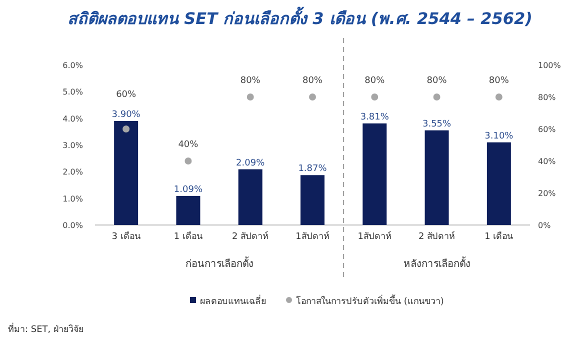 The height and width of the screenshot is (342, 581). I want to click on text: ที่มา: SET, ฝ่ายวิจัย, so click(46, 328).